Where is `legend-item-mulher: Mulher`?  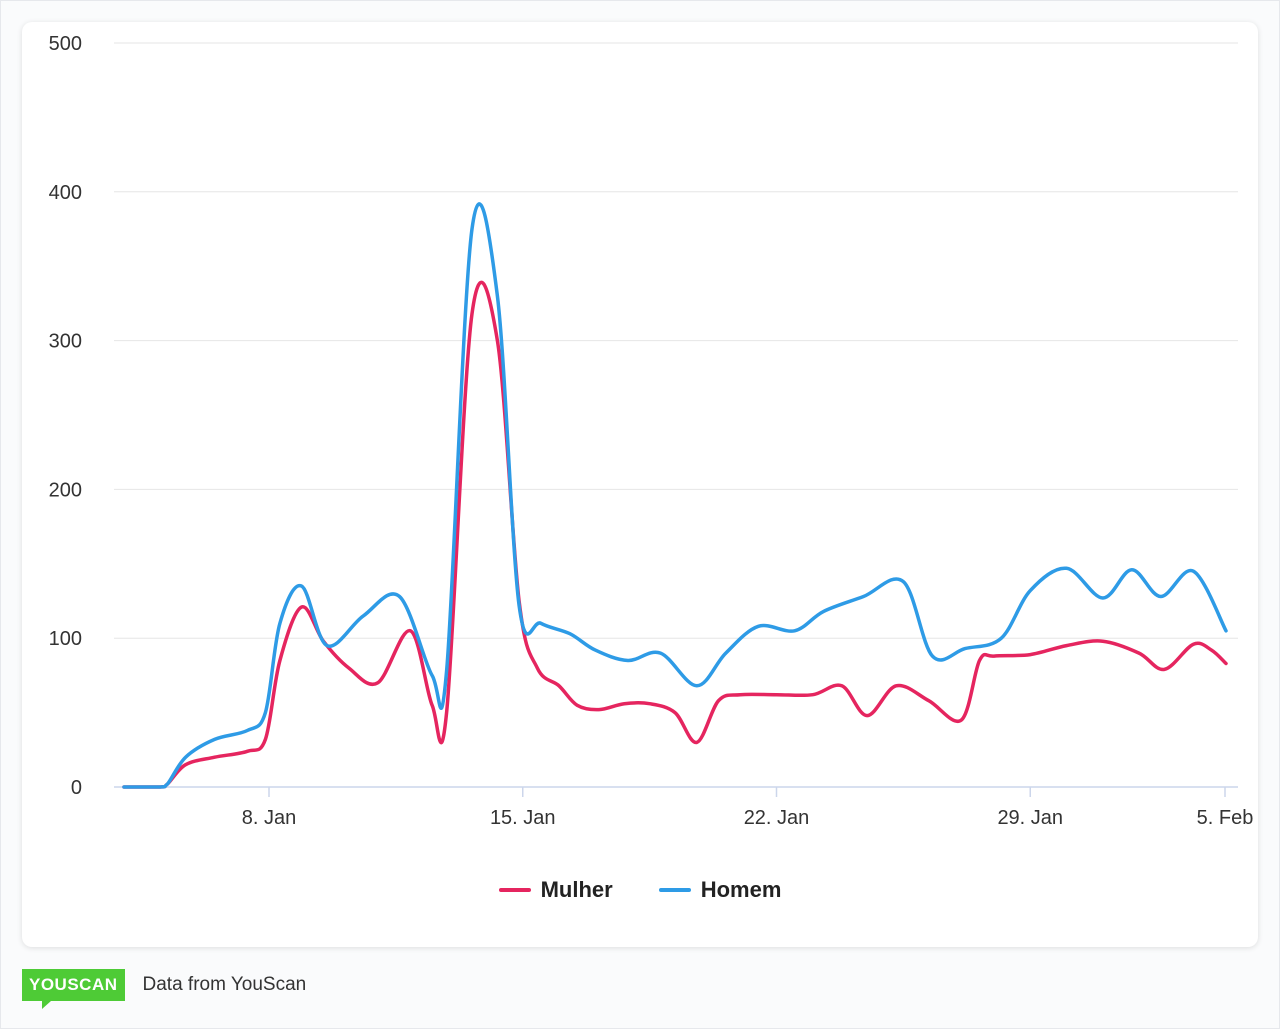 legend-item-mulher: Mulher is located at coordinates (555, 890).